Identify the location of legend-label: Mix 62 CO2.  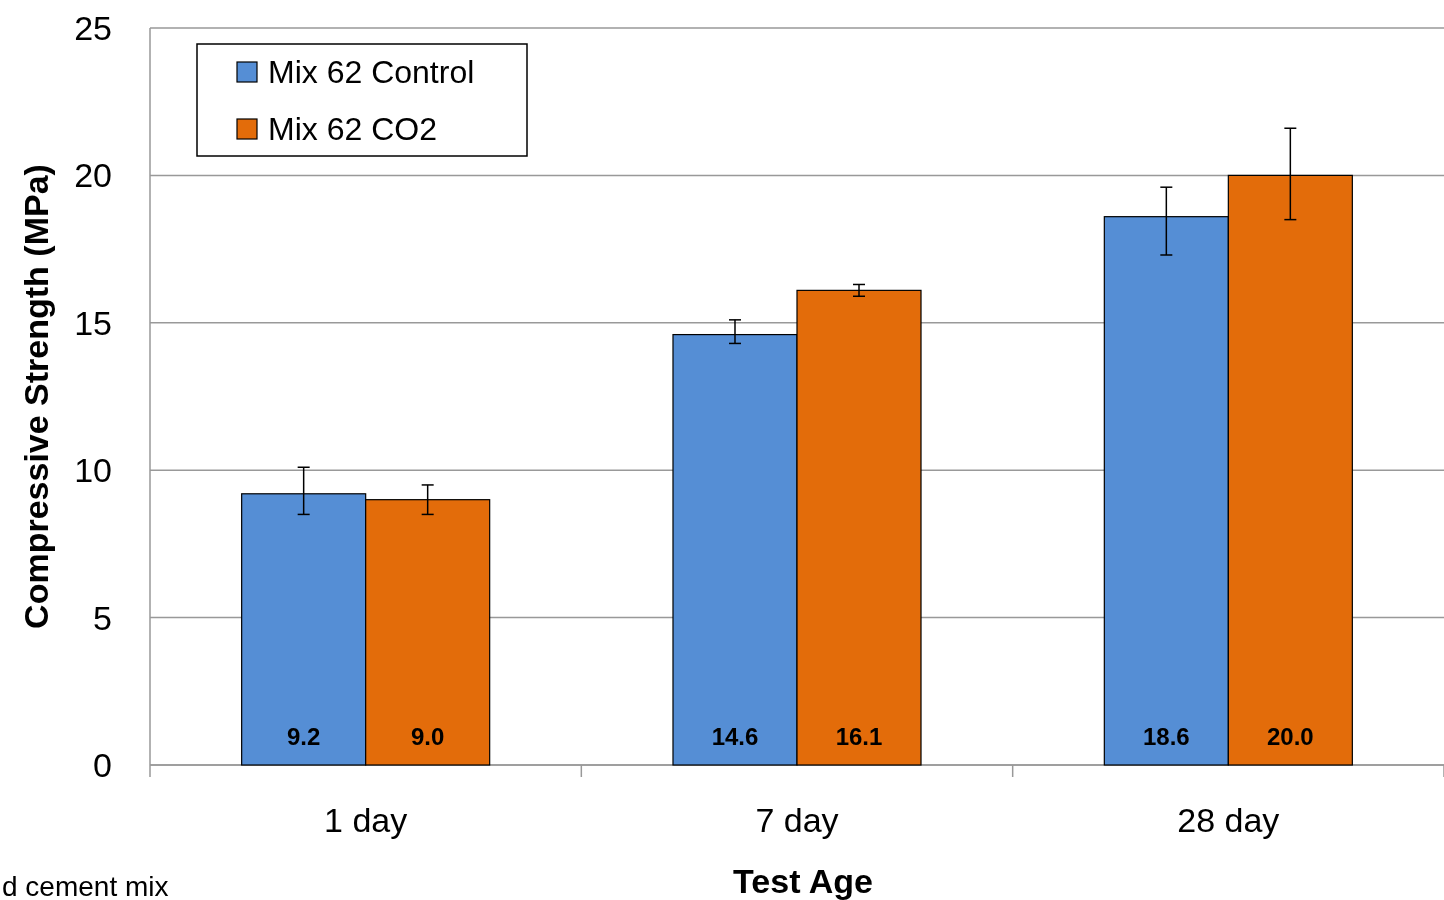
(352, 129).